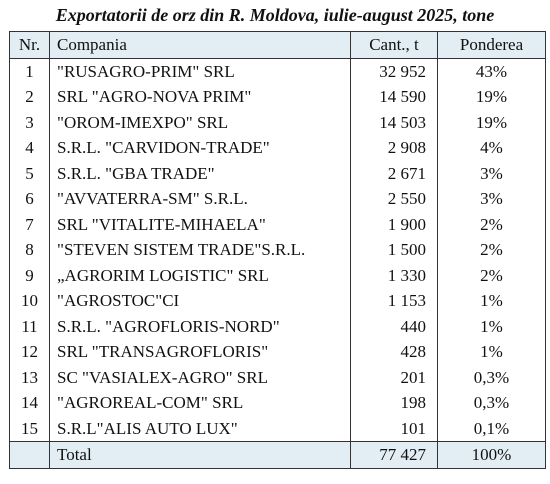  Describe the element at coordinates (394, 352) in the screenshot. I see `row-quantity: 428` at that location.